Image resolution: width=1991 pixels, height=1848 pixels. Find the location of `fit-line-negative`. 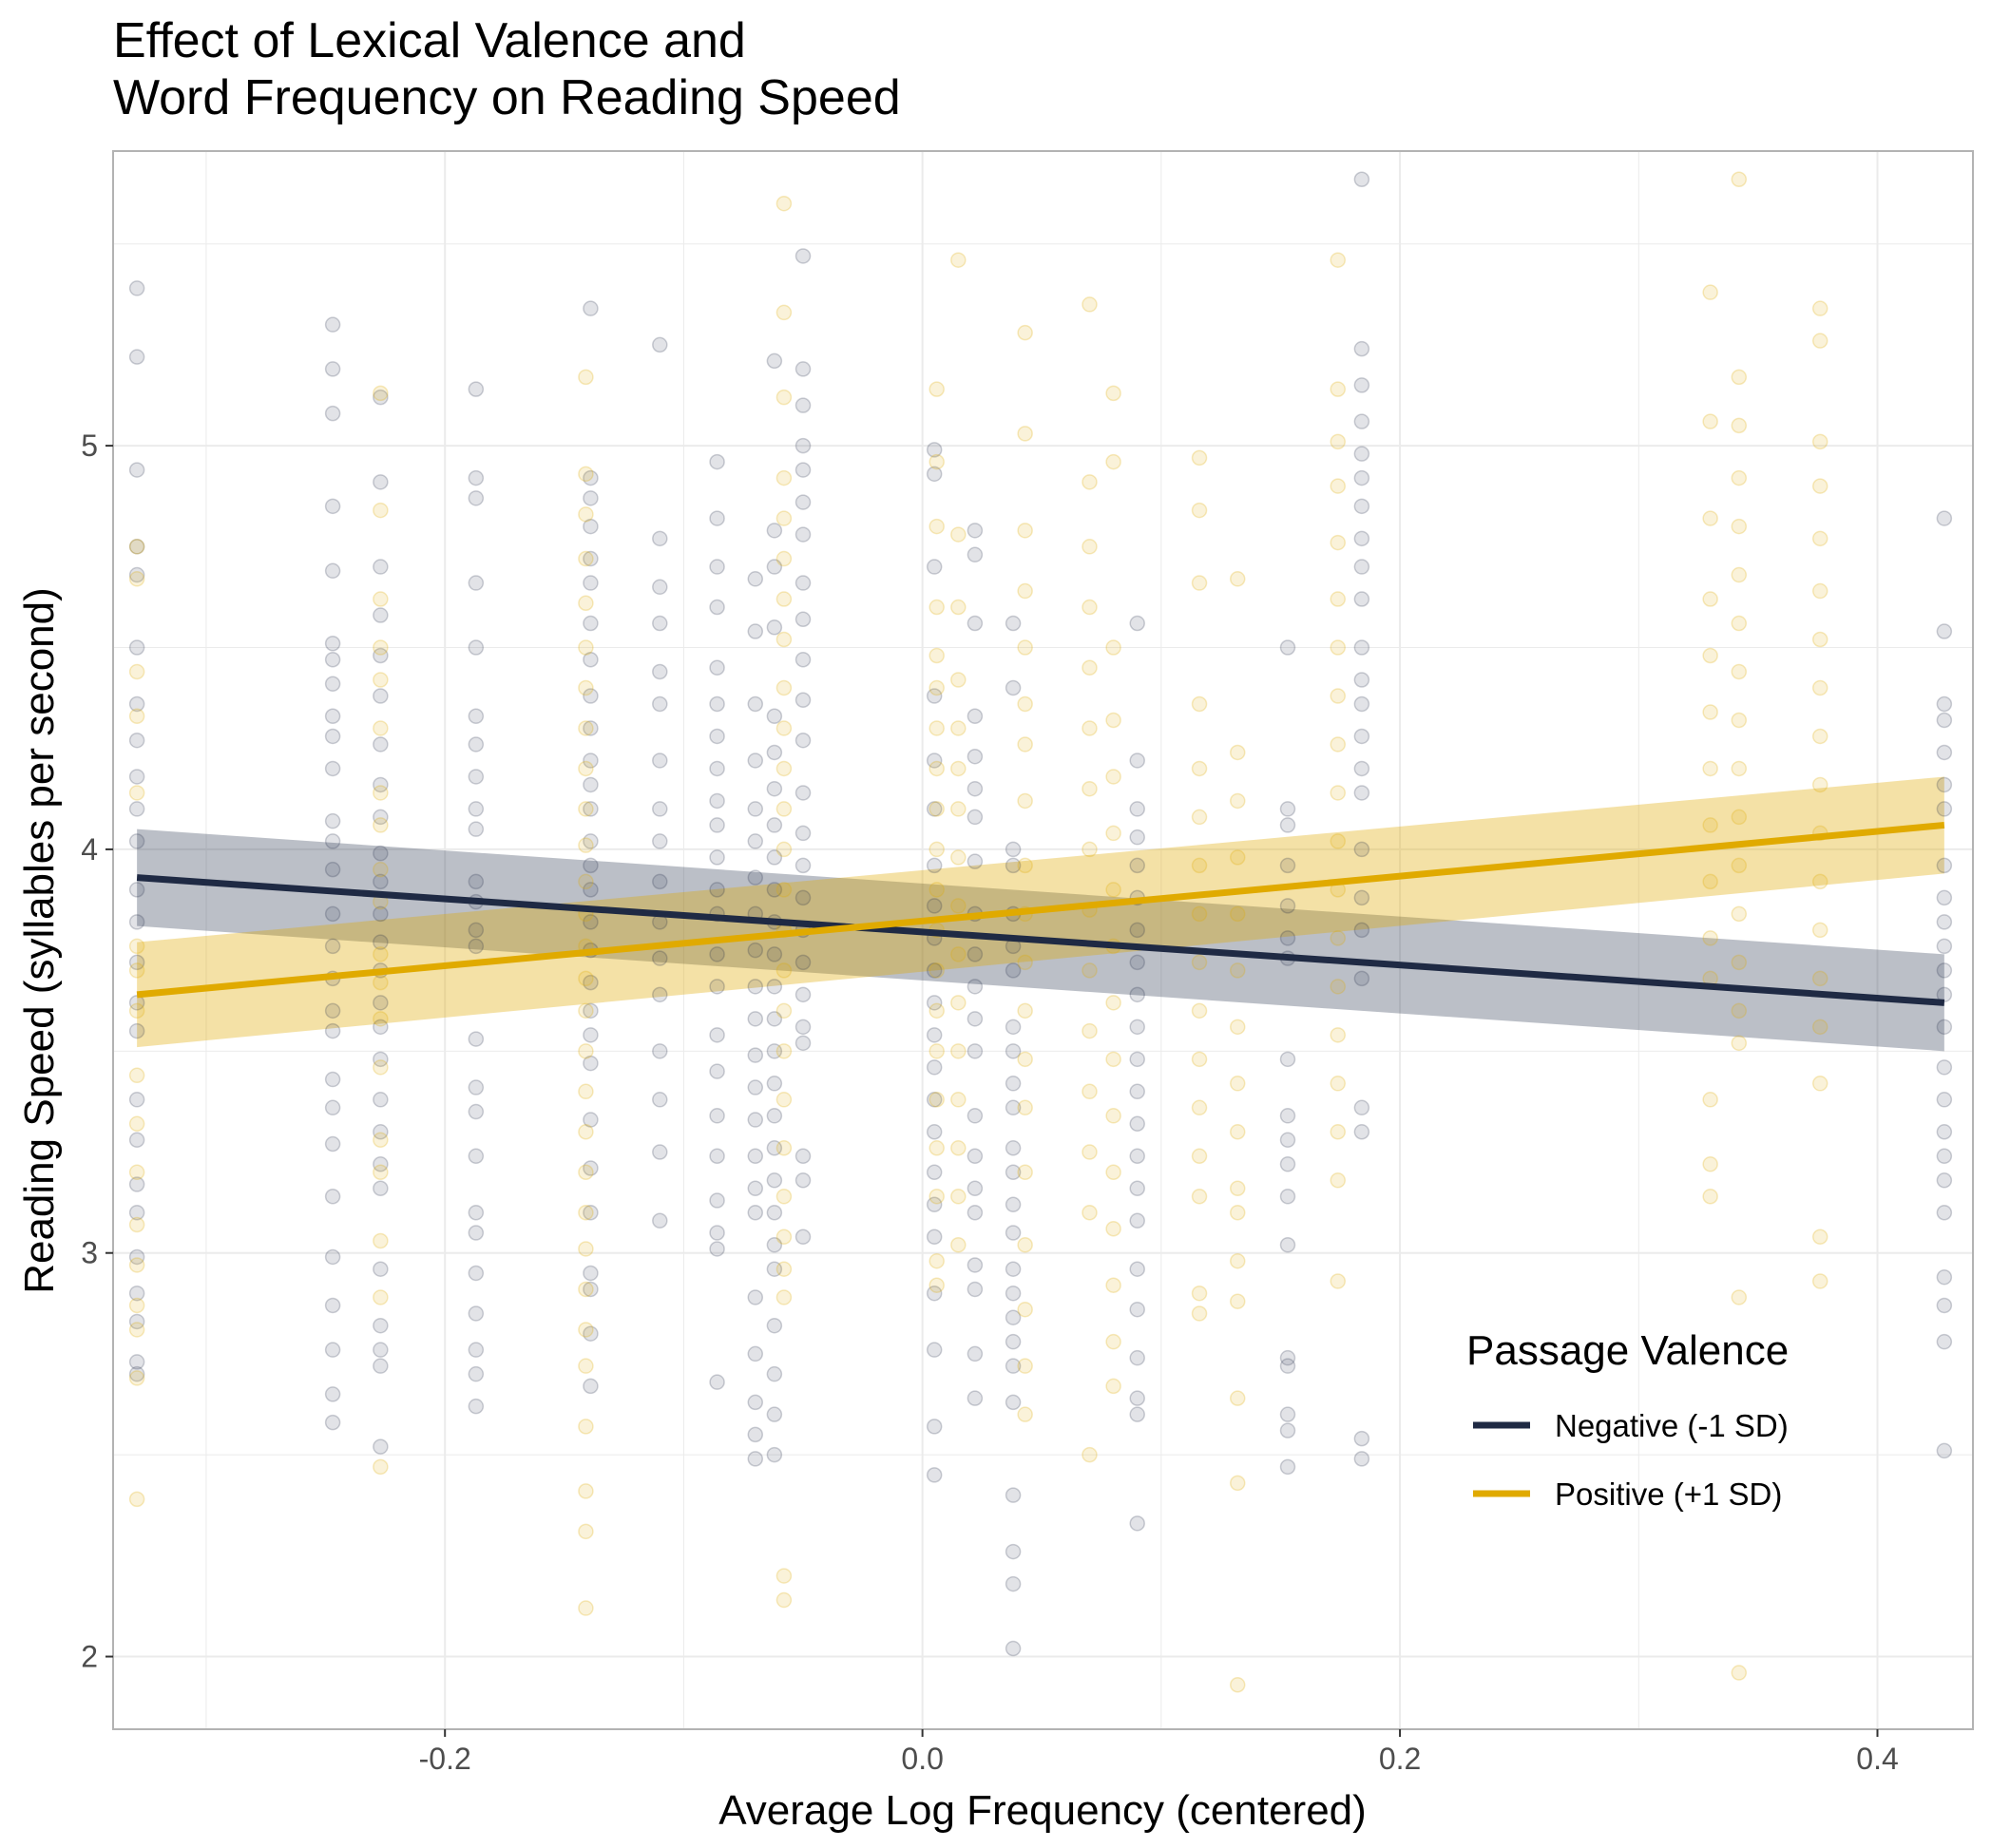

fit-line-negative is located at coordinates (1040, 940).